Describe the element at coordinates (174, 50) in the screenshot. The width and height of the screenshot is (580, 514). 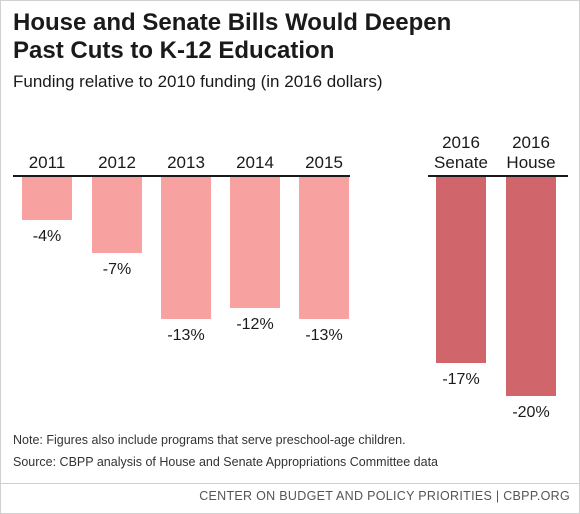
I see `chart-title-line-2: Past Cuts to K-12 Education` at that location.